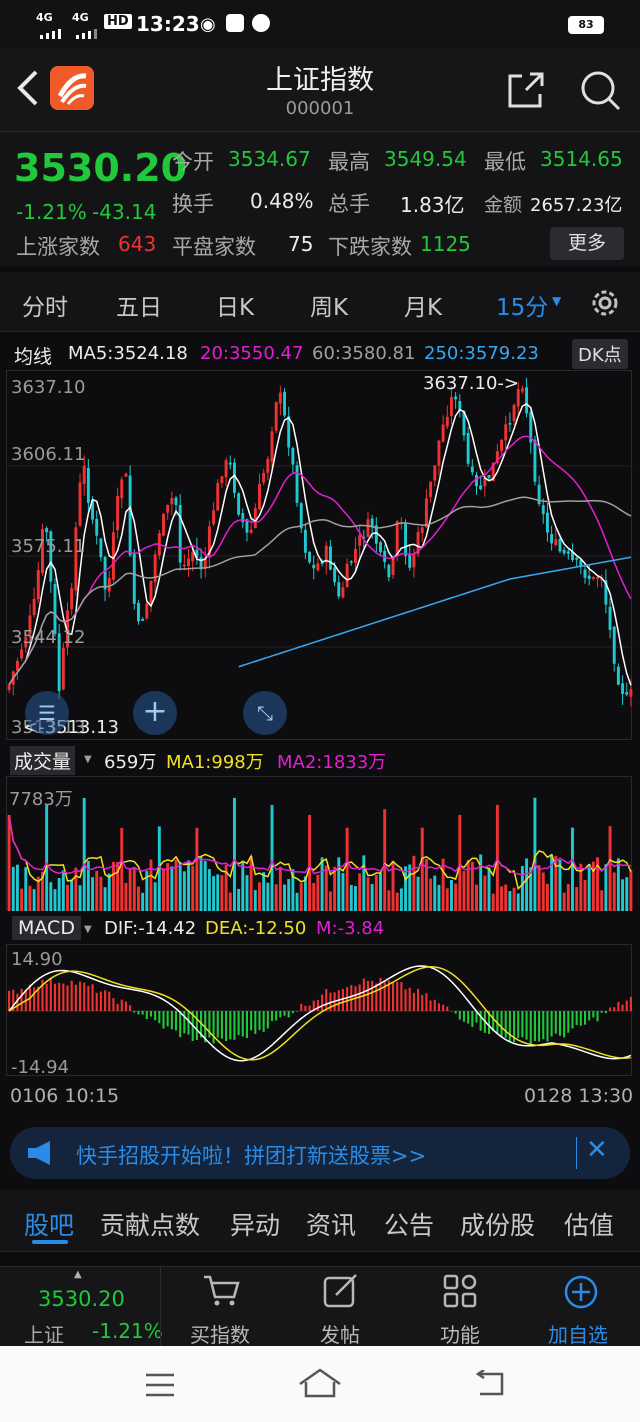 The image size is (640, 1422). I want to click on active-tab-indicator, so click(50, 1242).